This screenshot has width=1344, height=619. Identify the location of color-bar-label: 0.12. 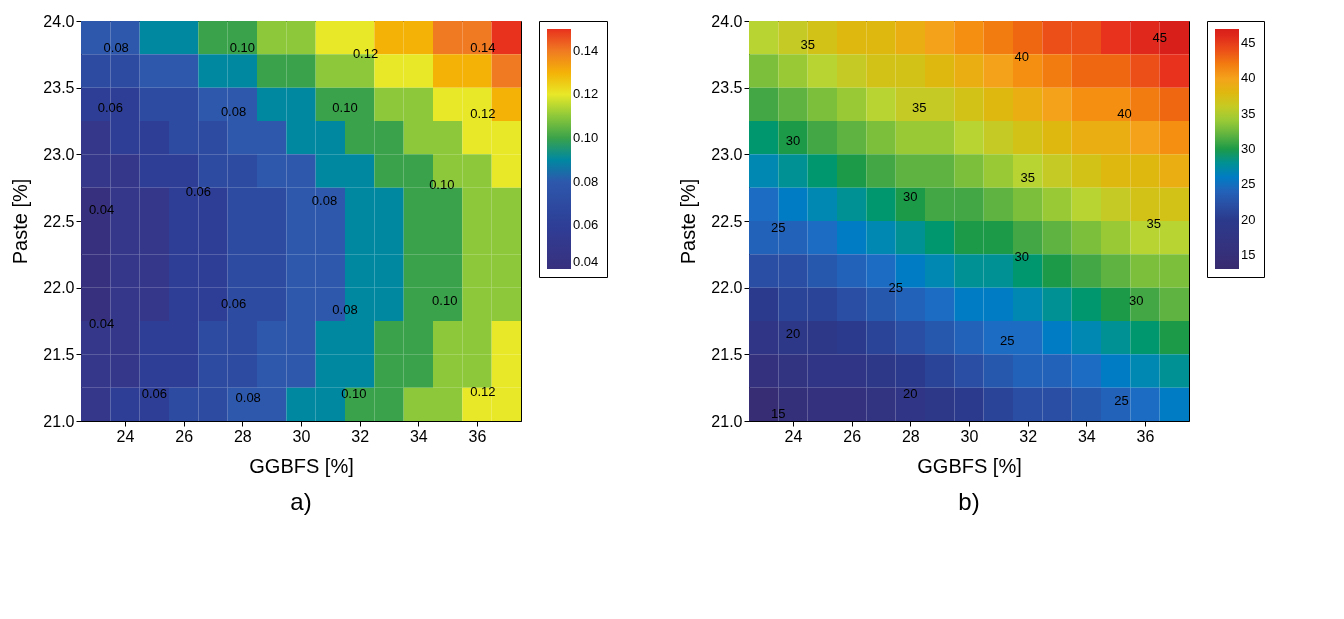
(586, 94).